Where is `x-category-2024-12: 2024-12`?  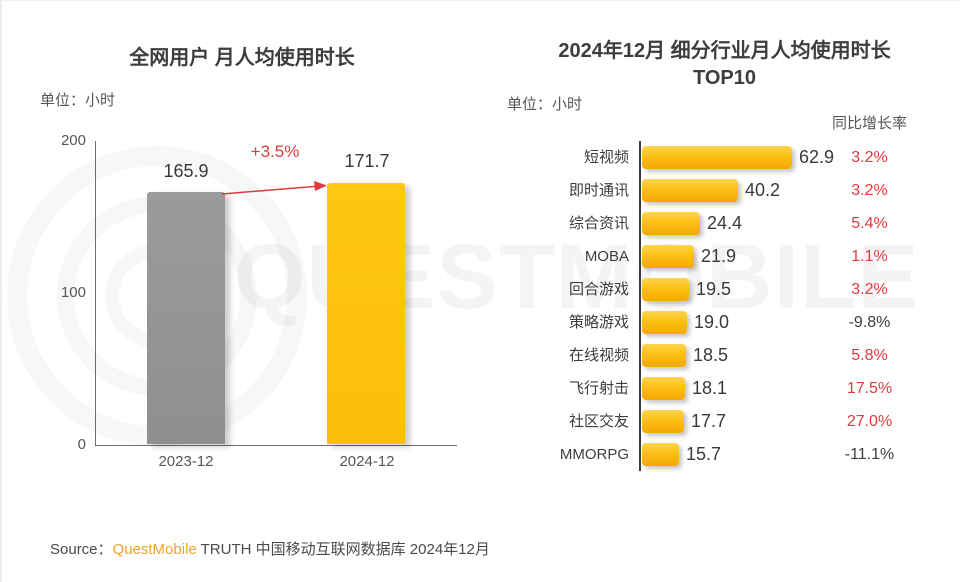
x-category-2024-12: 2024-12 is located at coordinates (367, 461).